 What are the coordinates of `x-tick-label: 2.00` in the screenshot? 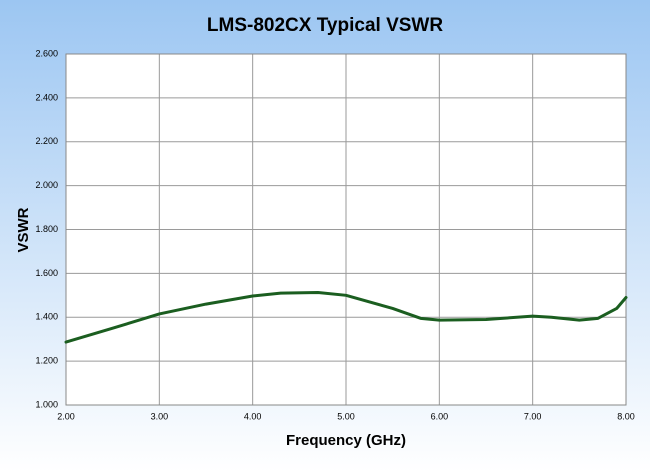 It's located at (66, 416).